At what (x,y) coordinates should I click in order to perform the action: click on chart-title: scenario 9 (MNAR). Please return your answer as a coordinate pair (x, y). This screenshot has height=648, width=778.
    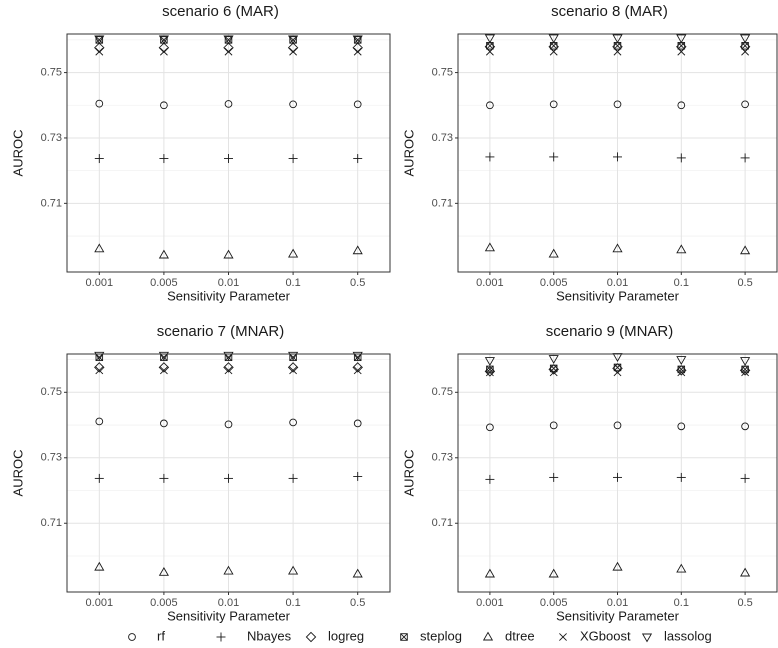
    Looking at the image, I should click on (610, 331).